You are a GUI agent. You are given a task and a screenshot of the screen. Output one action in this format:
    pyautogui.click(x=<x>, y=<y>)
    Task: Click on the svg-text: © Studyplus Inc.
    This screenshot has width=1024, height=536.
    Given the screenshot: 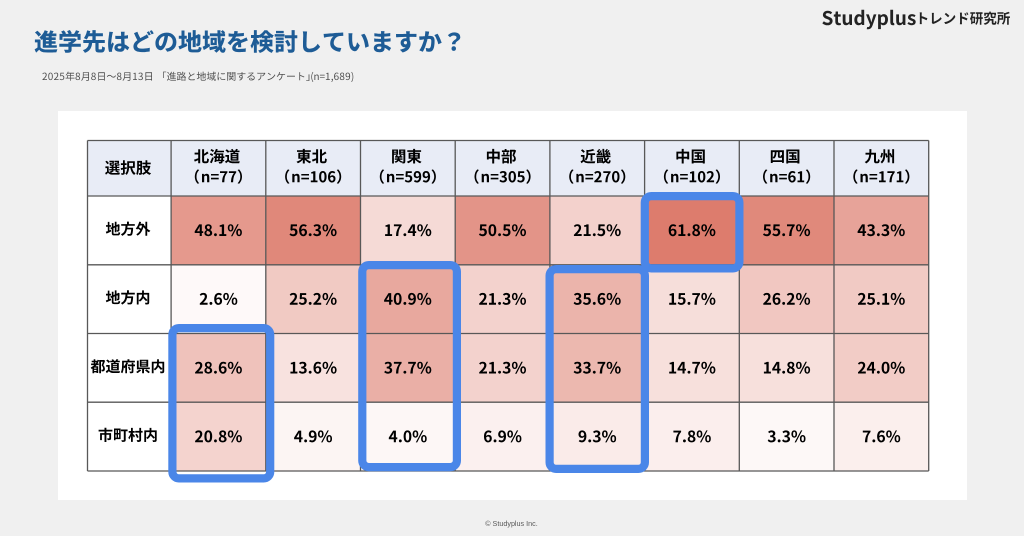 What is the action you would take?
    pyautogui.click(x=511, y=523)
    